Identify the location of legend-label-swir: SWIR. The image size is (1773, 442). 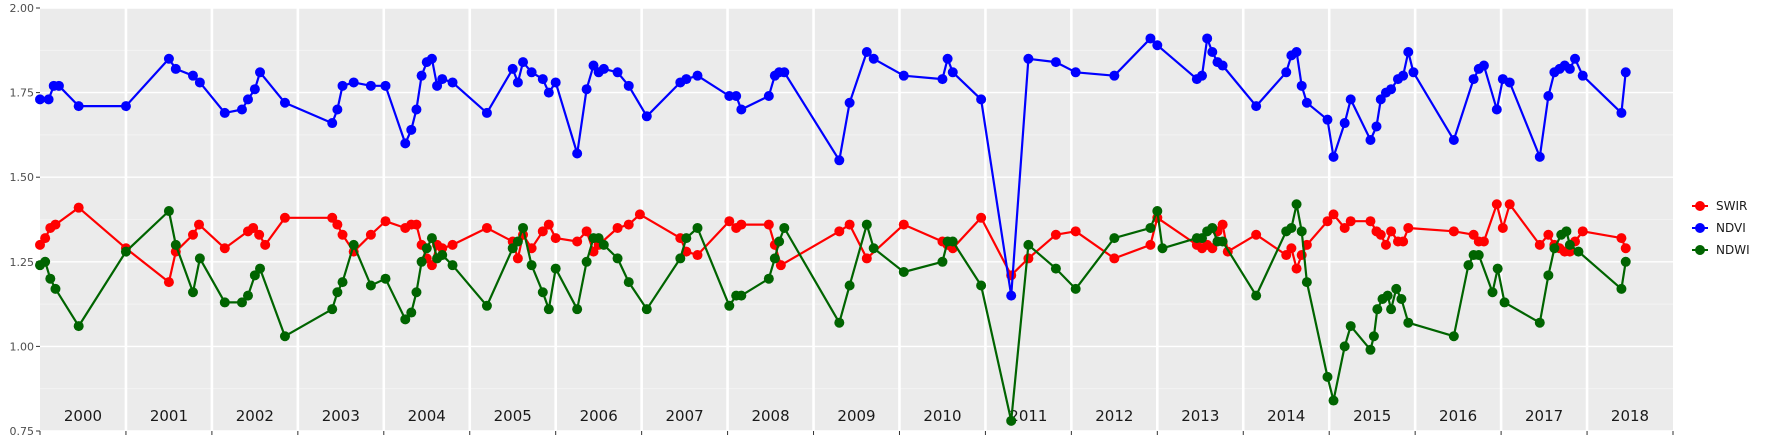
(1731, 206).